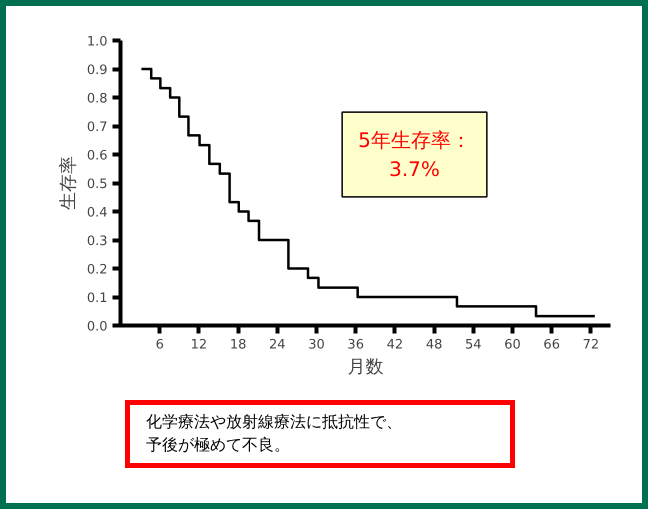 The image size is (660, 521). What do you see at coordinates (97, 156) in the screenshot?
I see `y-tick-label: 0.6` at bounding box center [97, 156].